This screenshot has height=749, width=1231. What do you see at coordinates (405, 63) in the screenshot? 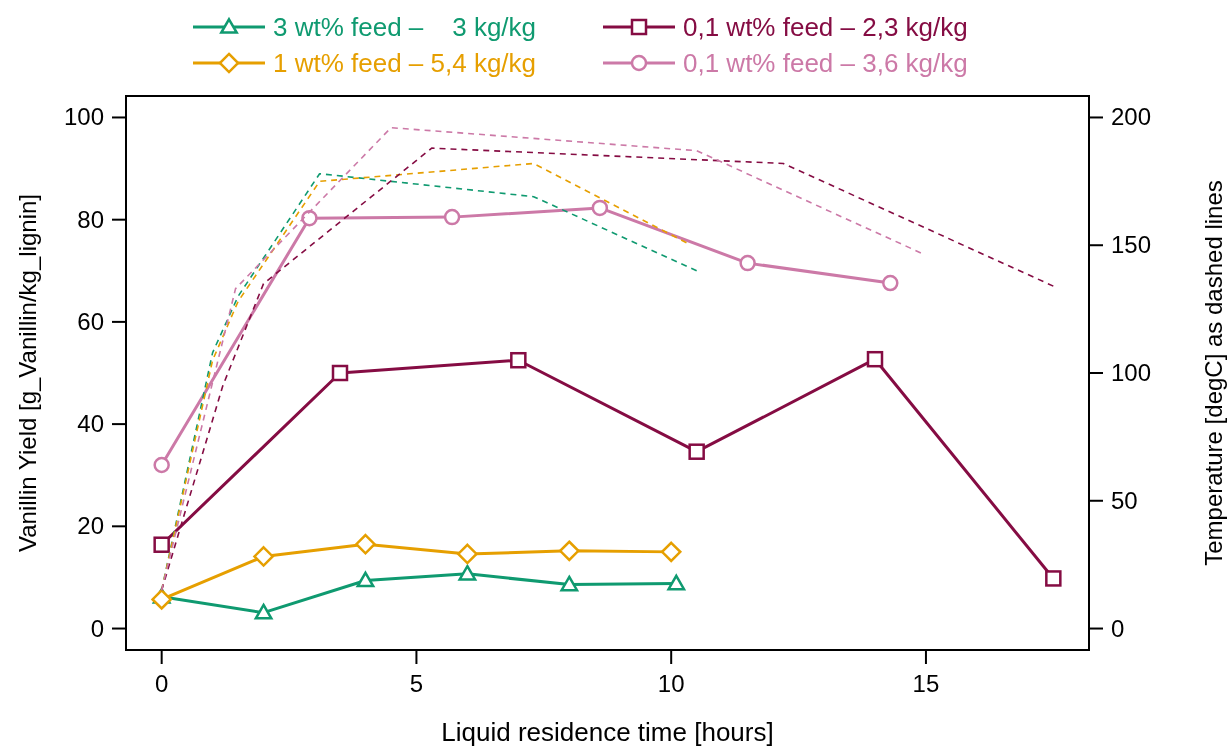
I see `legend-label: 1 wt% feed – 5,4 kg/kg` at bounding box center [405, 63].